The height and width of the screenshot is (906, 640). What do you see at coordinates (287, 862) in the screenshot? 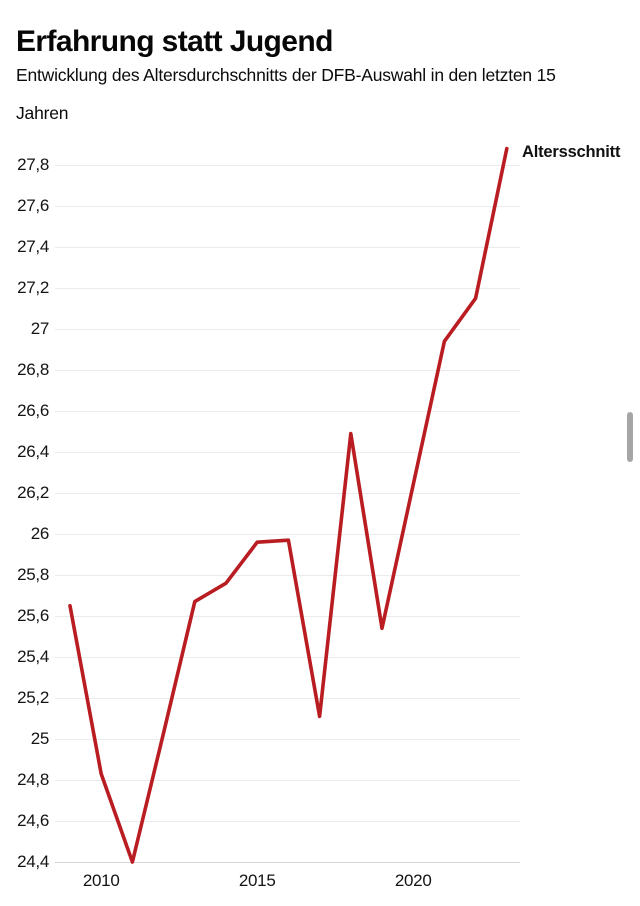
I see `x-axis-baseline` at bounding box center [287, 862].